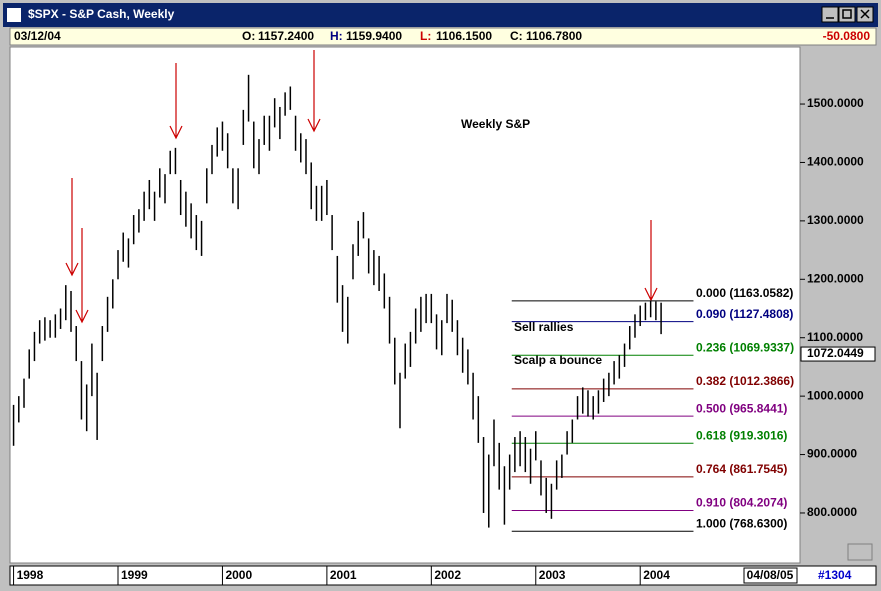 This screenshot has width=881, height=591. What do you see at coordinates (336, 36) in the screenshot?
I see `readout-label: H:` at bounding box center [336, 36].